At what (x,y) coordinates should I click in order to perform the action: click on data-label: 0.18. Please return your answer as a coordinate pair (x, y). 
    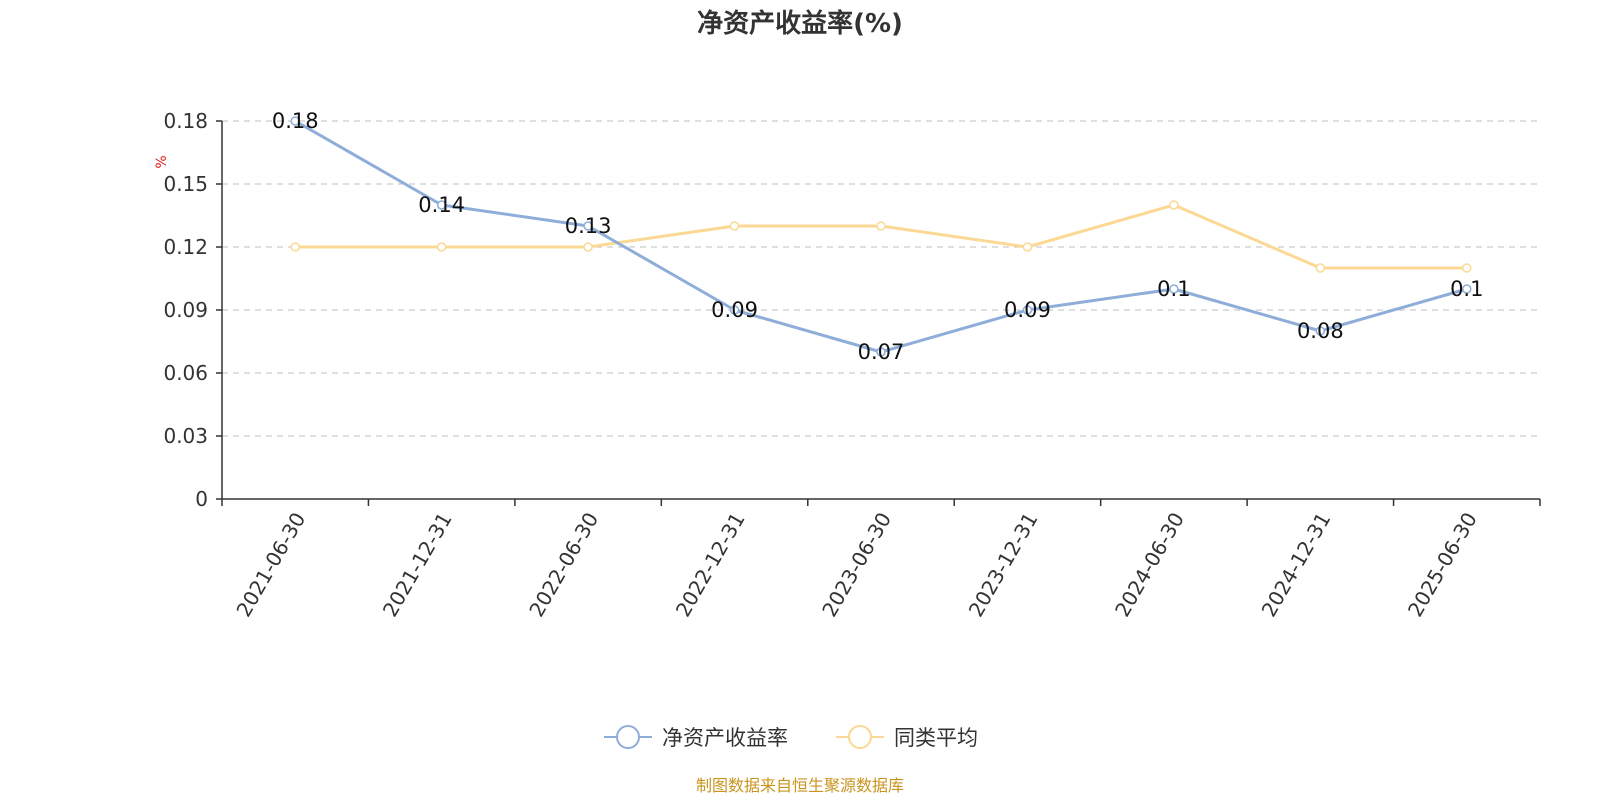
    Looking at the image, I should click on (295, 121).